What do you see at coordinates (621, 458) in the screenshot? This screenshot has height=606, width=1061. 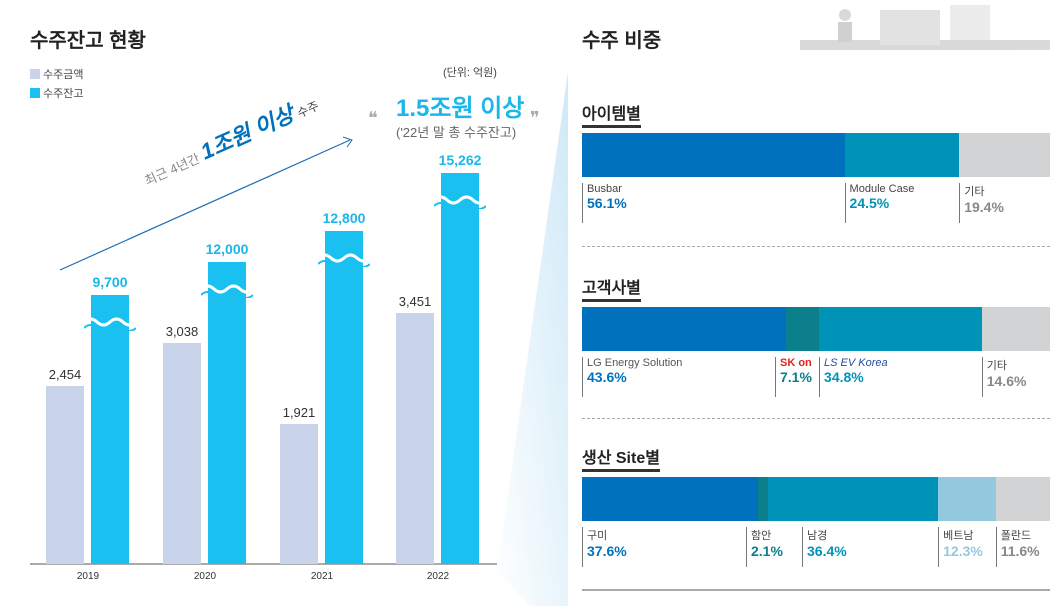 I see `section-heading: 생산 Site별` at bounding box center [621, 458].